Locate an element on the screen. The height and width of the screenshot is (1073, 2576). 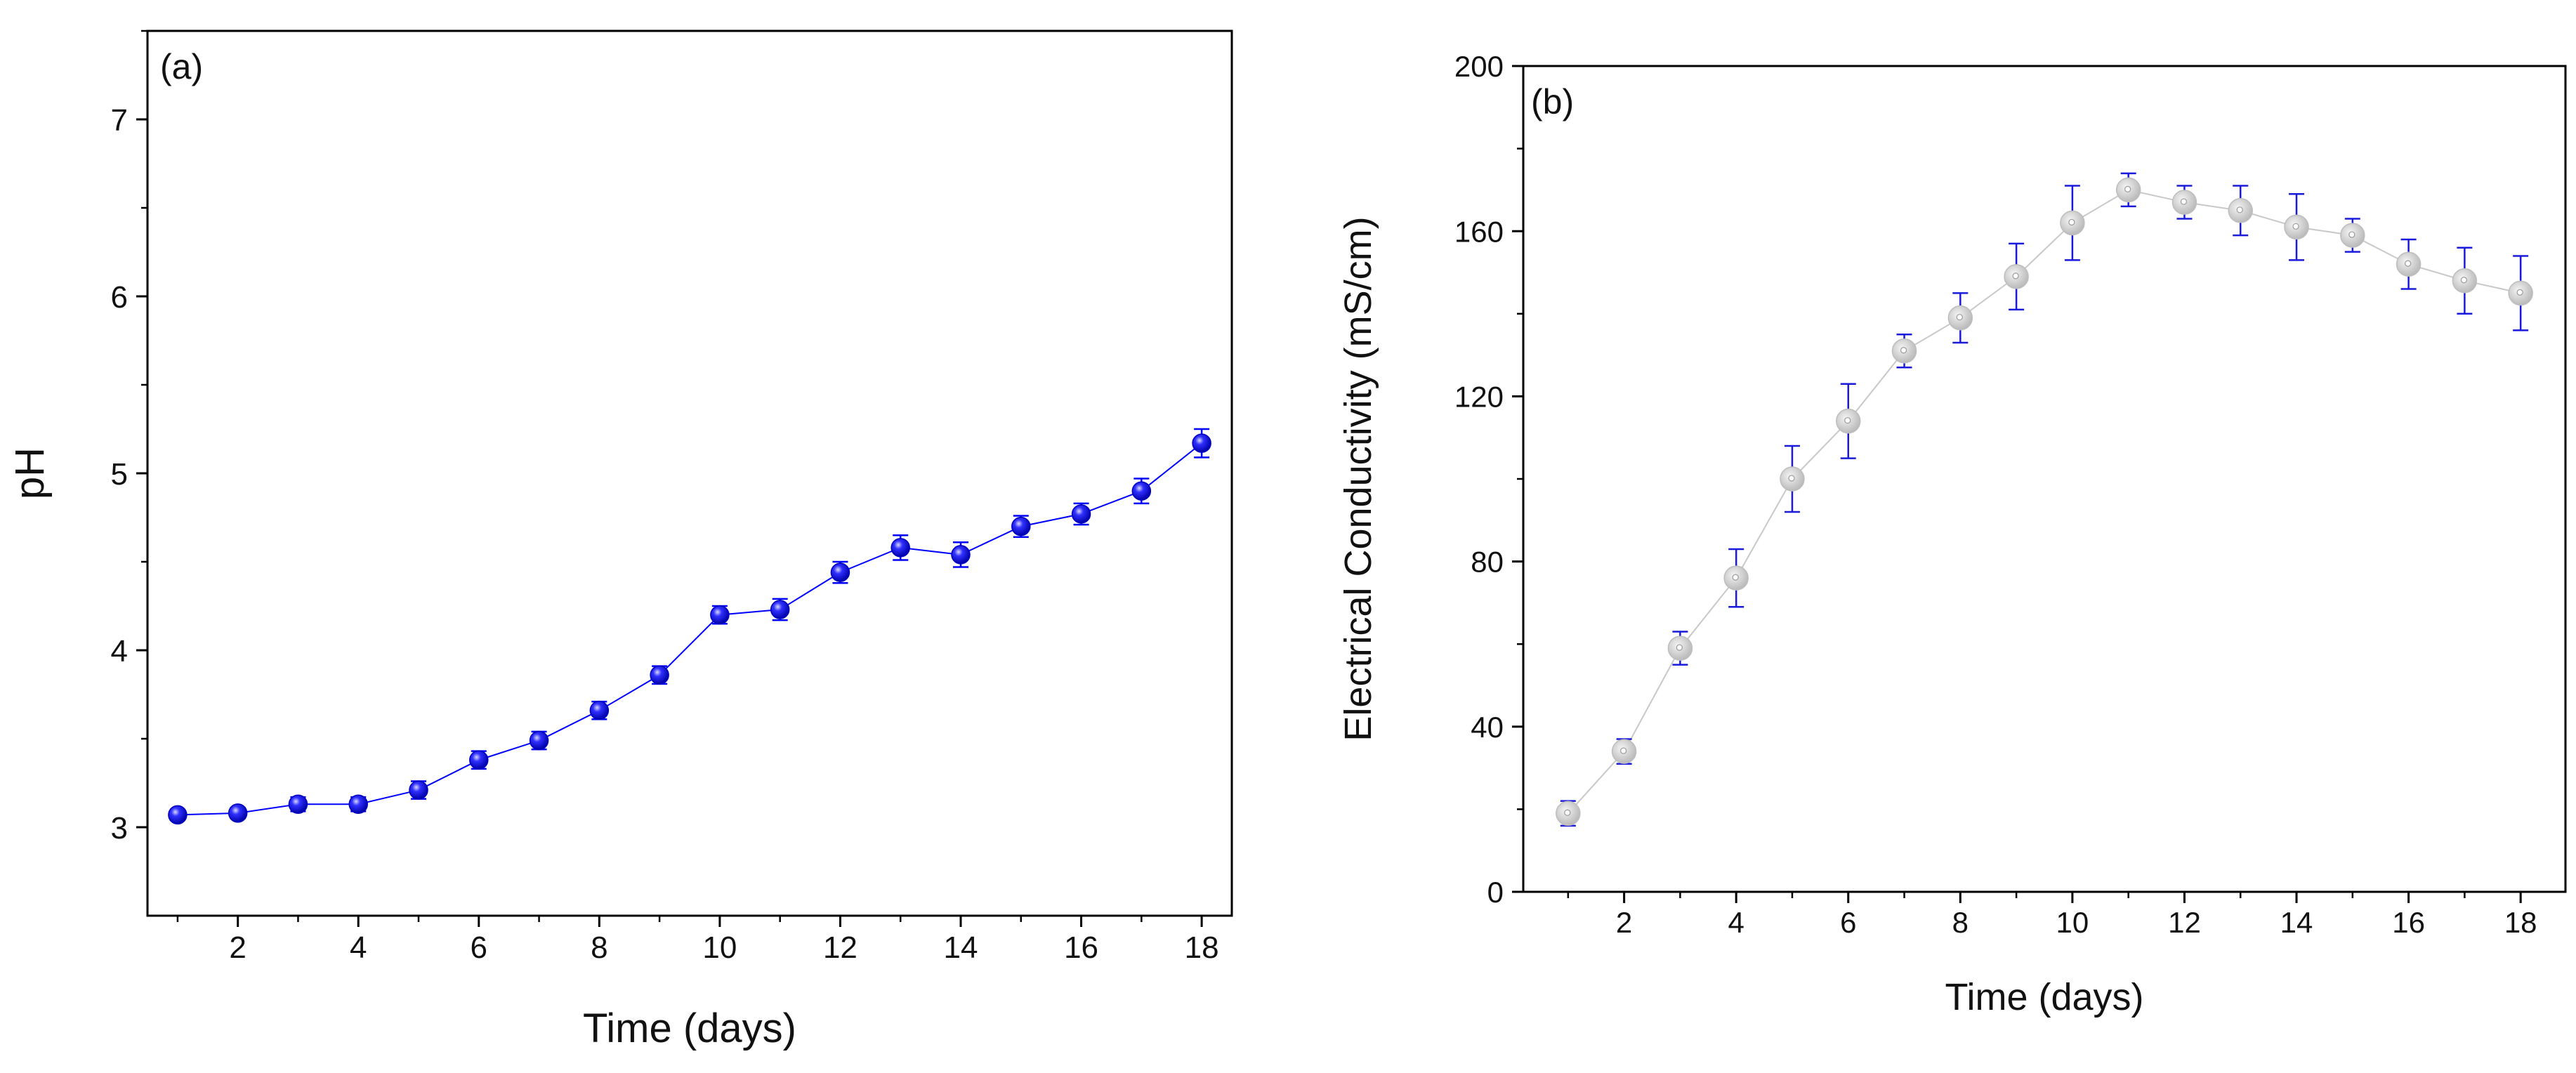
y-tick-label: 160 is located at coordinates (1479, 231).